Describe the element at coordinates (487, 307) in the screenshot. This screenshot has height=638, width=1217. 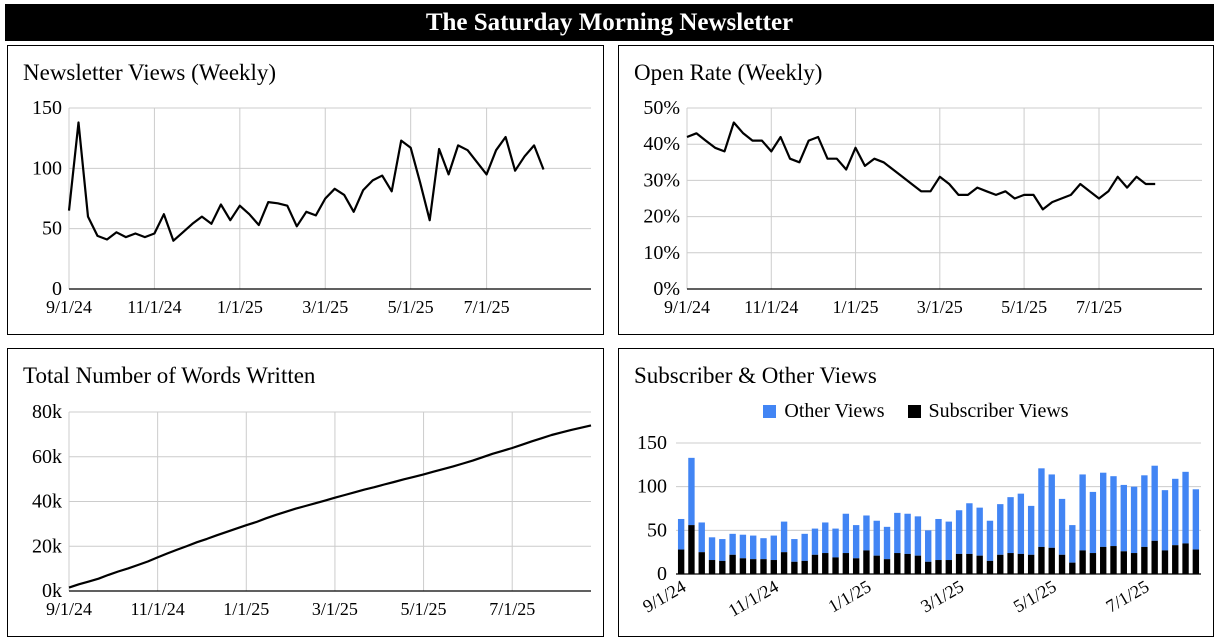
I see `views-x-tick-label: 7/1/25` at that location.